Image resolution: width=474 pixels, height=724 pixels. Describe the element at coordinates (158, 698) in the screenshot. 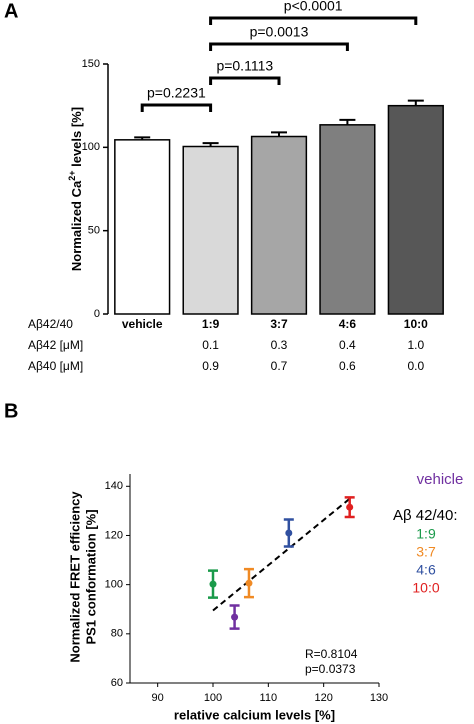

I see `x-tick-label: 90` at that location.